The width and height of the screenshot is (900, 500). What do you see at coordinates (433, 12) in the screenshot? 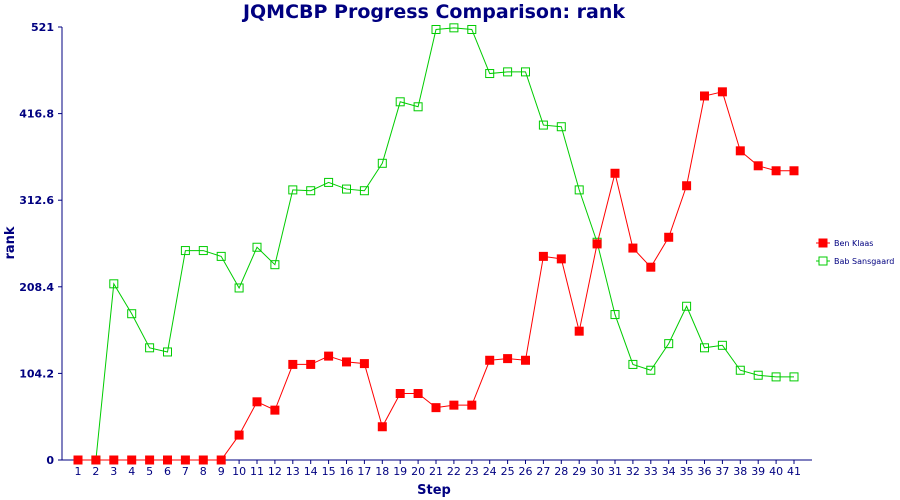
I see `chart-title: JQMCBP Progress Comparison: rank` at bounding box center [433, 12].